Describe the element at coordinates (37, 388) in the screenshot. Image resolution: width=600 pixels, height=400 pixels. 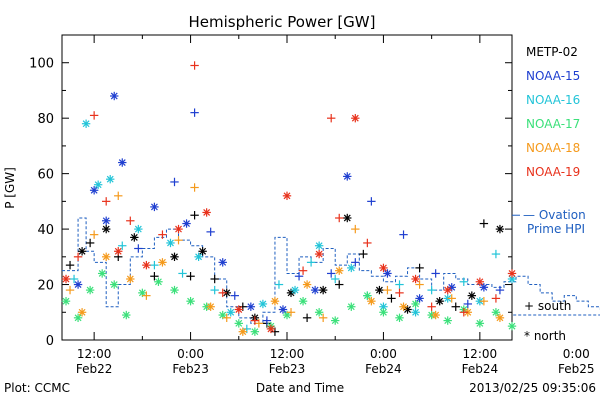
I see `plot-credit: Plot: CCMC` at that location.